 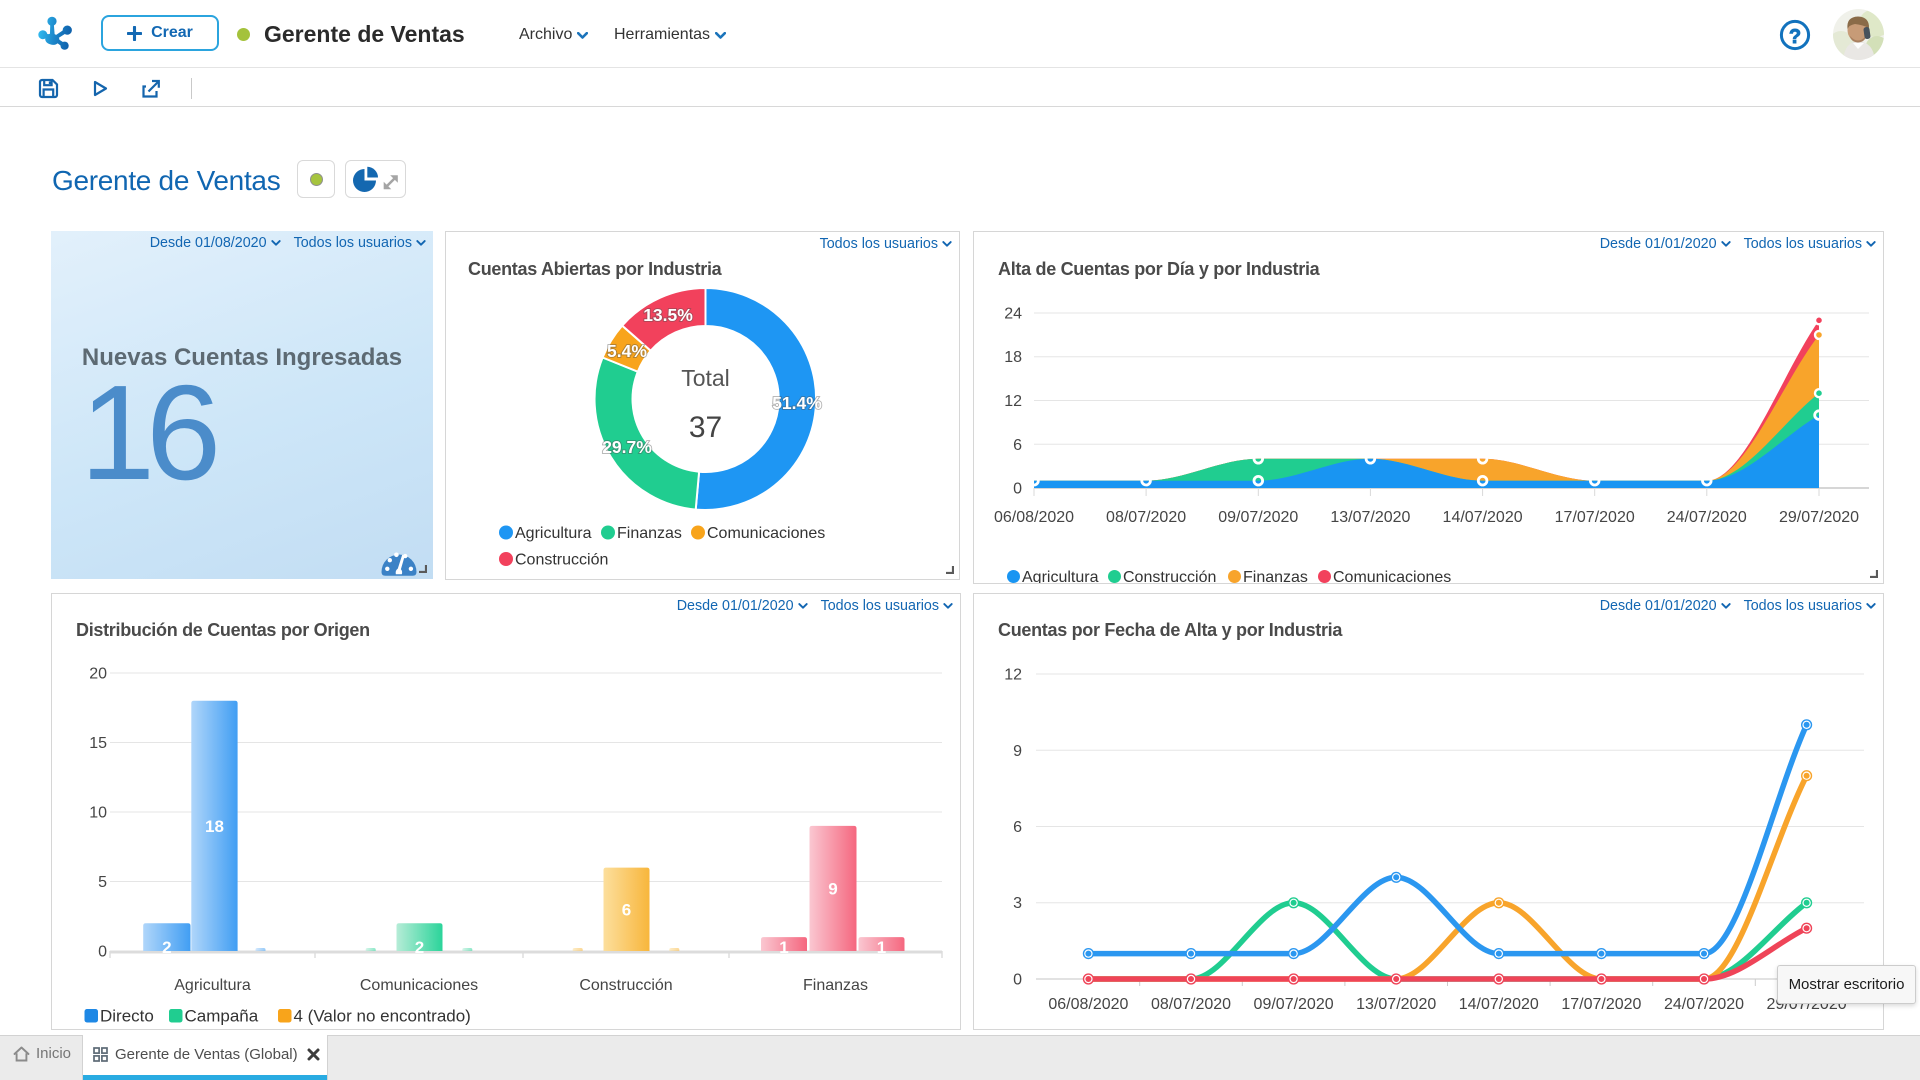 What do you see at coordinates (127, 1016) in the screenshot?
I see `svg-text: Directo` at bounding box center [127, 1016].